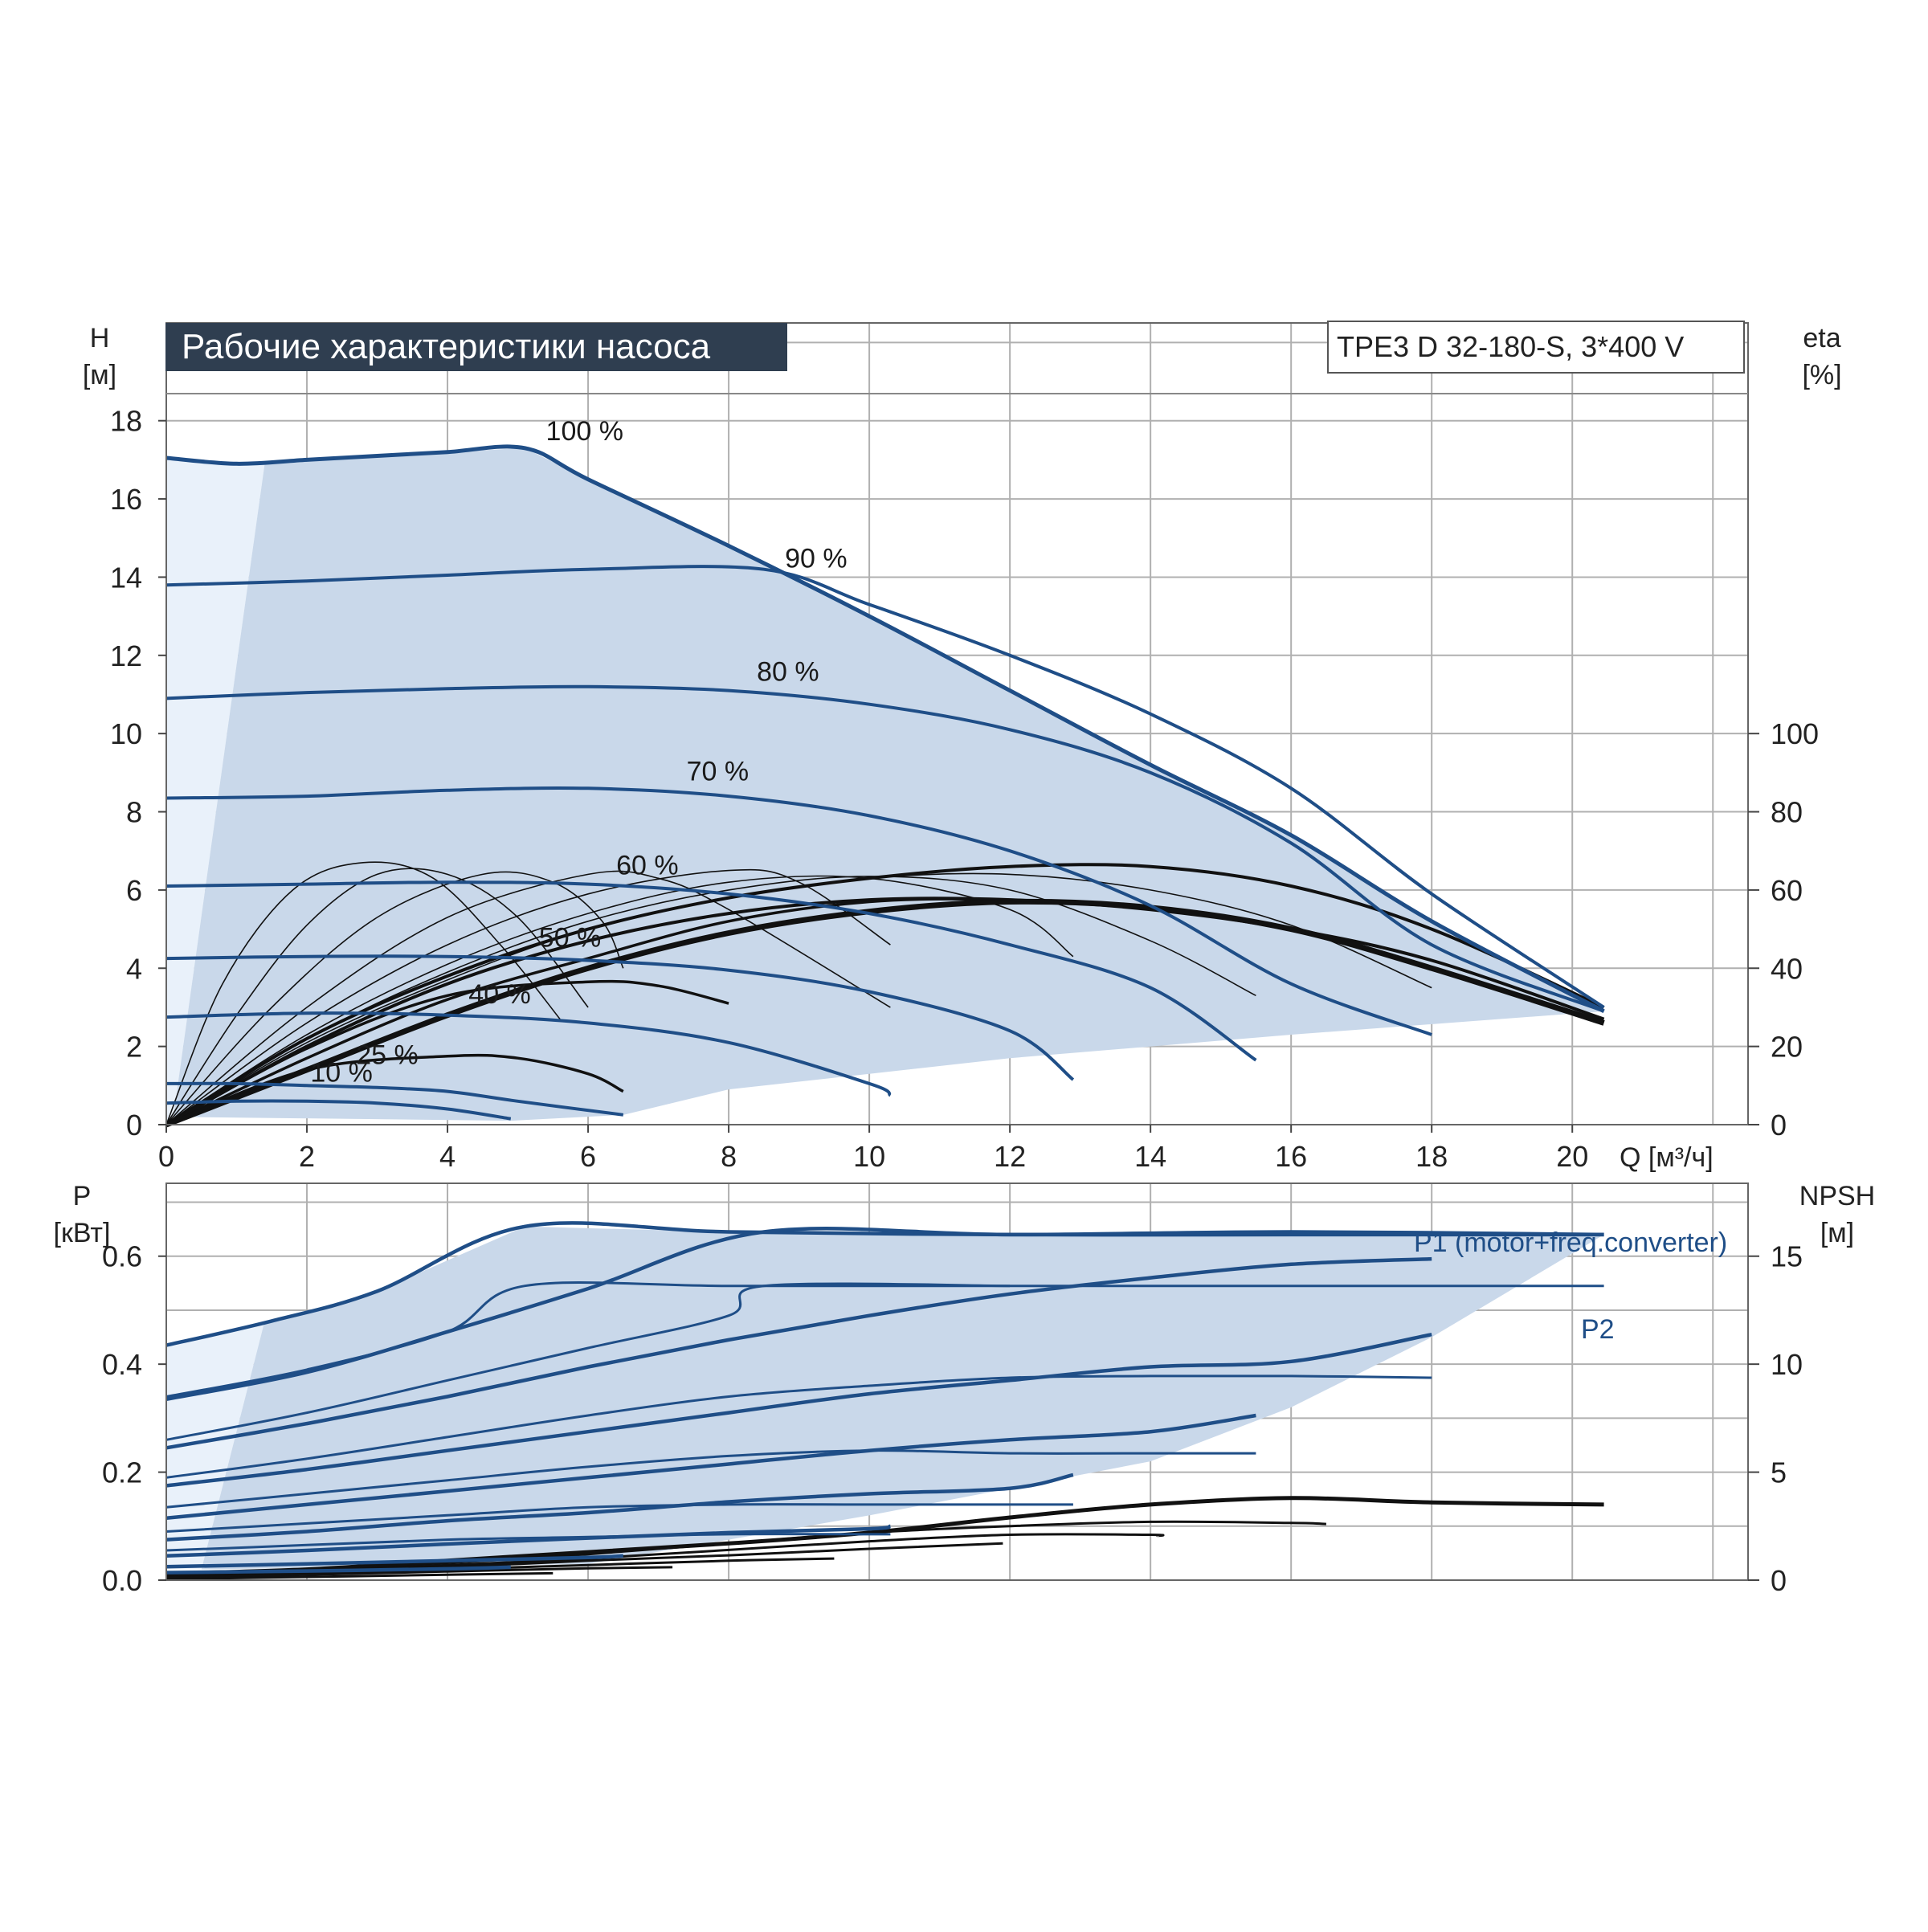 The image size is (1928, 1932). Describe the element at coordinates (447, 1156) in the screenshot. I see `x-tick-label: 4` at that location.